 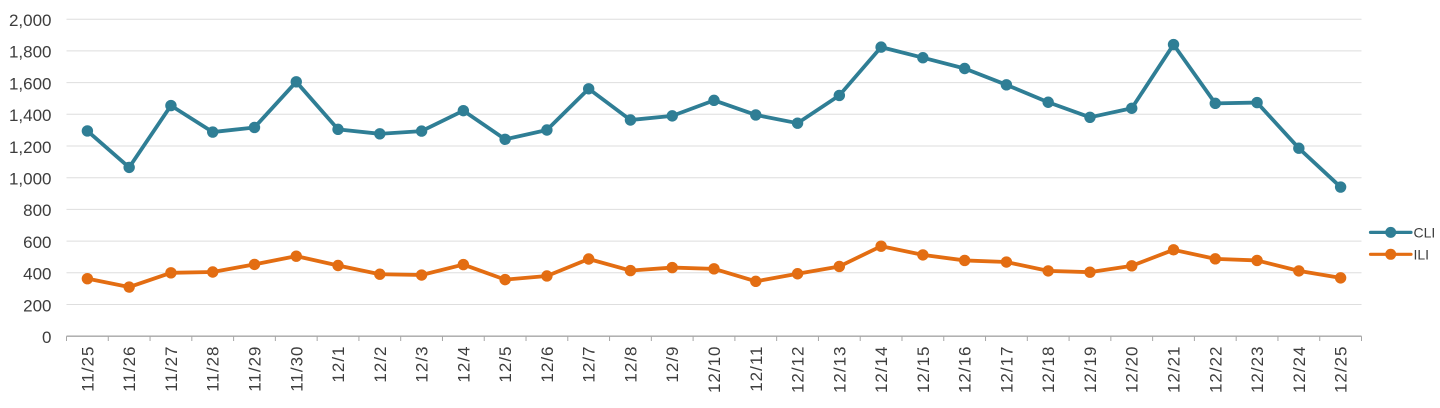 I want to click on svg-text: 1,800, so click(x=30, y=52).